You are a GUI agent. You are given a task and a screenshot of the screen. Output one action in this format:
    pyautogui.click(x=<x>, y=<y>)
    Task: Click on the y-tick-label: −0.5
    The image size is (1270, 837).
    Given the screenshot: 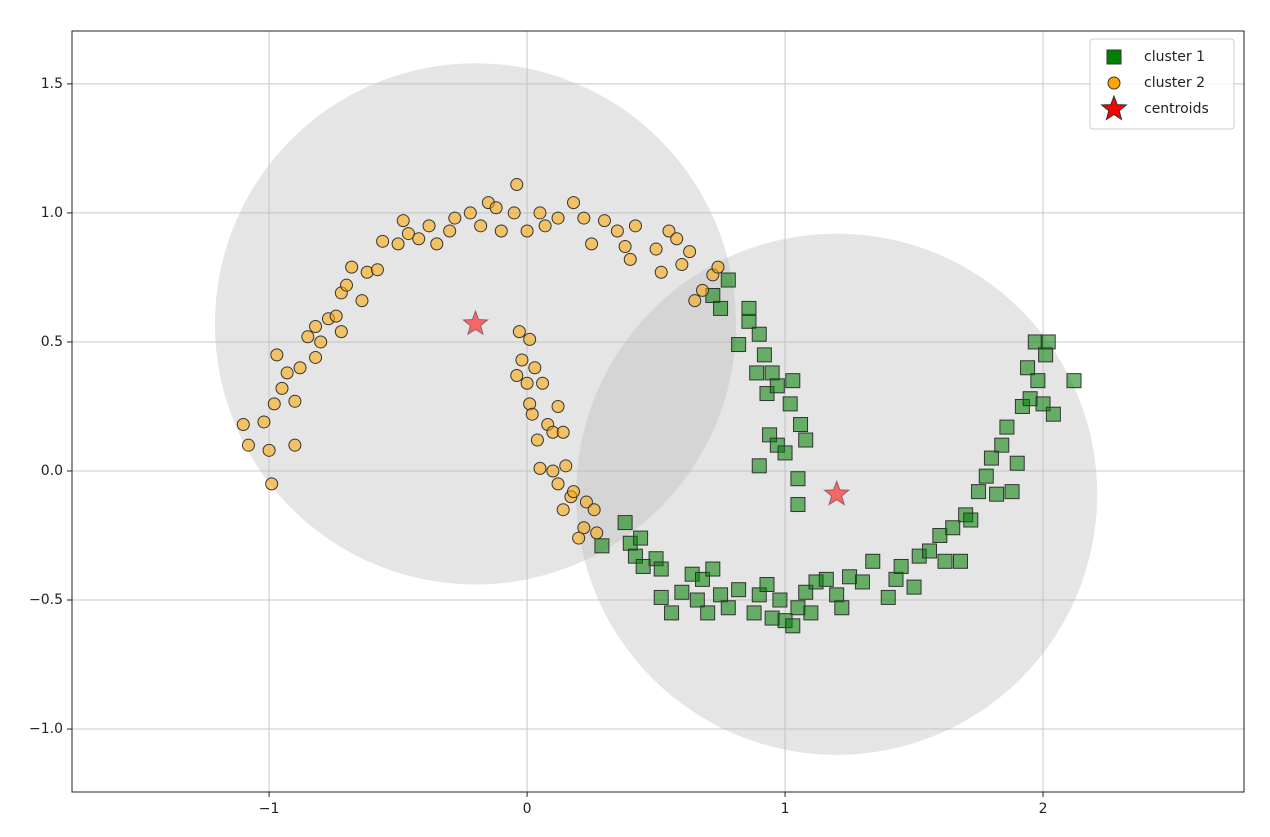 What is the action you would take?
    pyautogui.click(x=46, y=600)
    